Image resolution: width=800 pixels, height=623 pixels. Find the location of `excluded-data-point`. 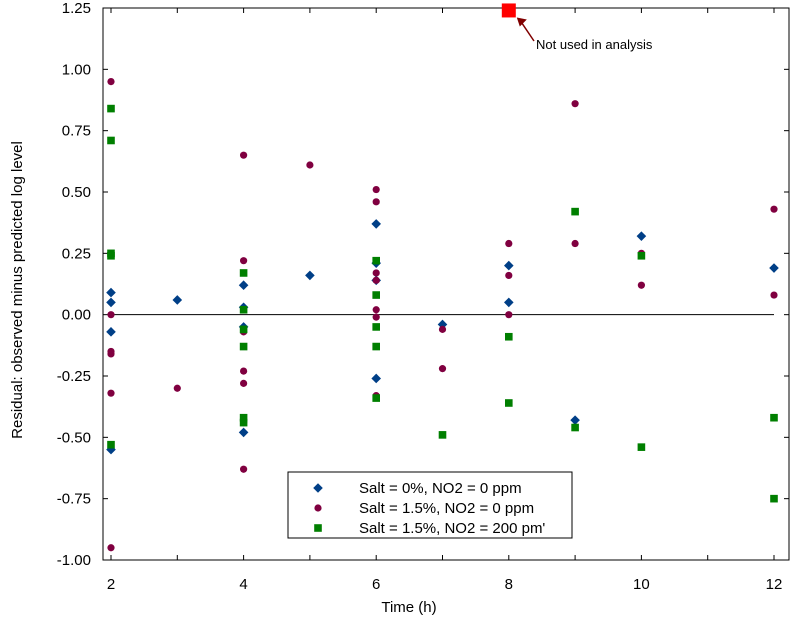

excluded-data-point is located at coordinates (508, 10).